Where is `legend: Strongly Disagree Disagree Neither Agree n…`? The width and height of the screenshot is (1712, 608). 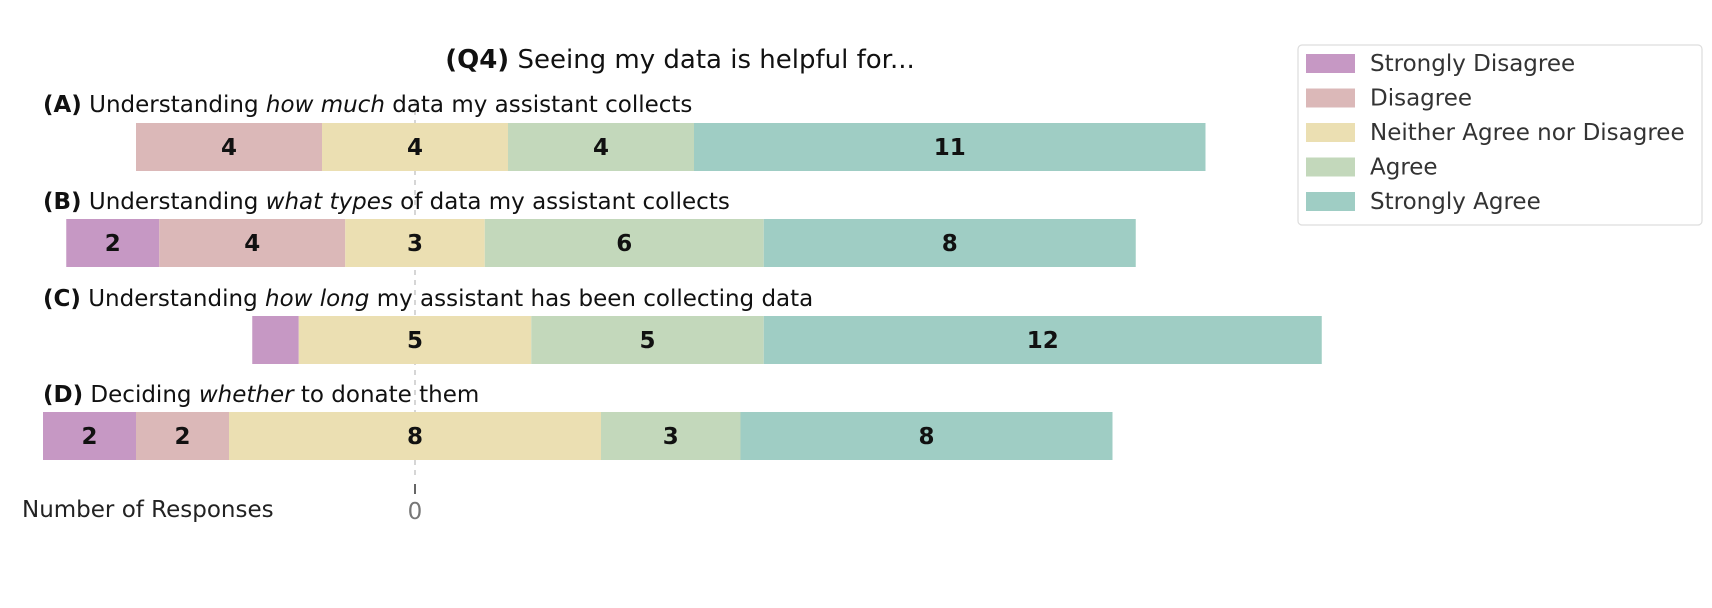 legend: Strongly Disagree Disagree Neither Agree n… is located at coordinates (1500, 135).